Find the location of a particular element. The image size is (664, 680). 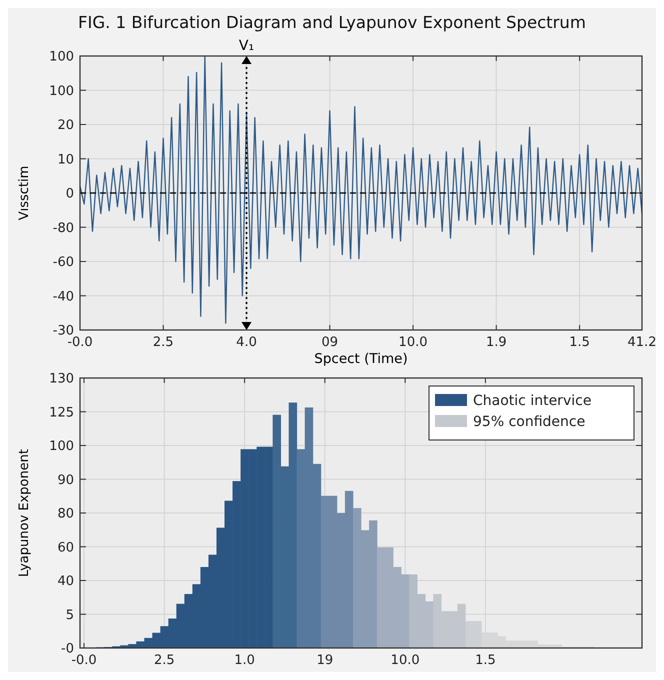

text: 40 is located at coordinates (65, 581).